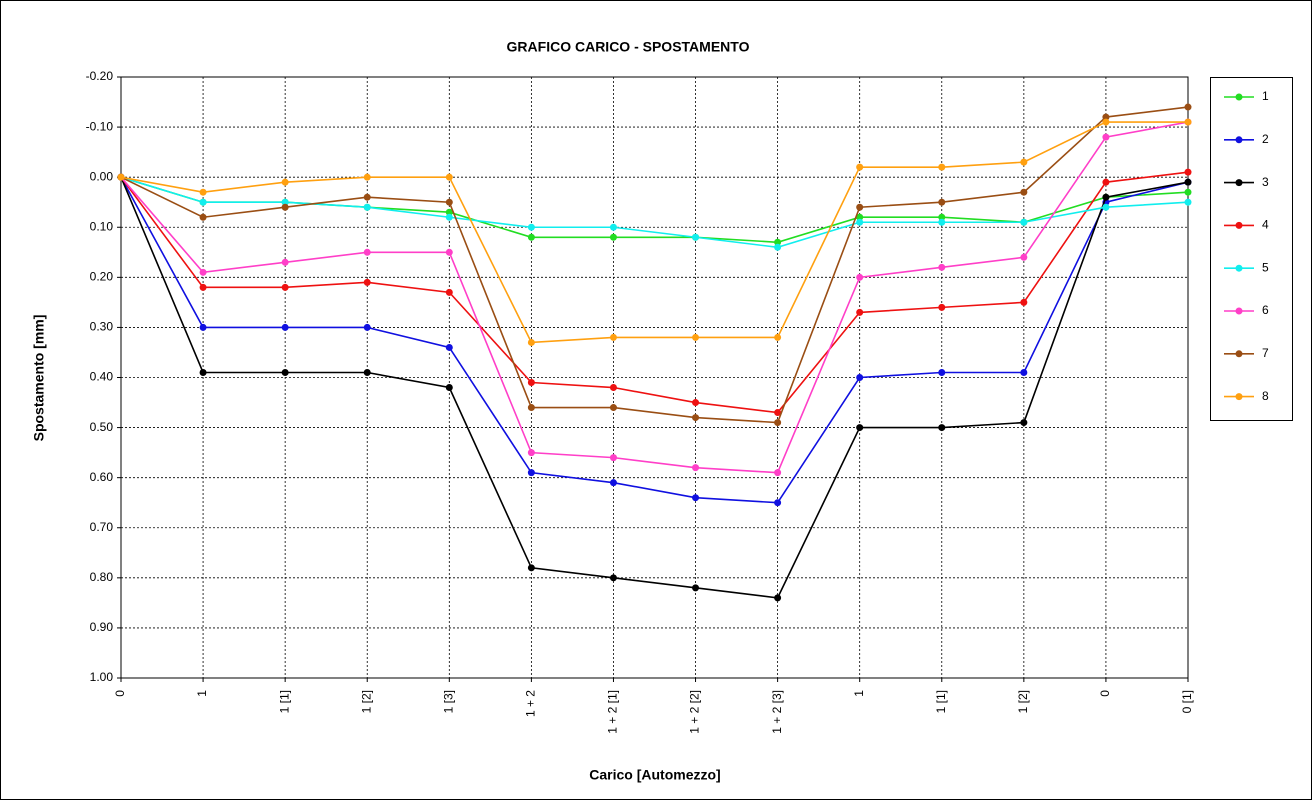 Image resolution: width=1312 pixels, height=800 pixels. Describe the element at coordinates (1265, 310) in the screenshot. I see `legend-label: 6` at that location.